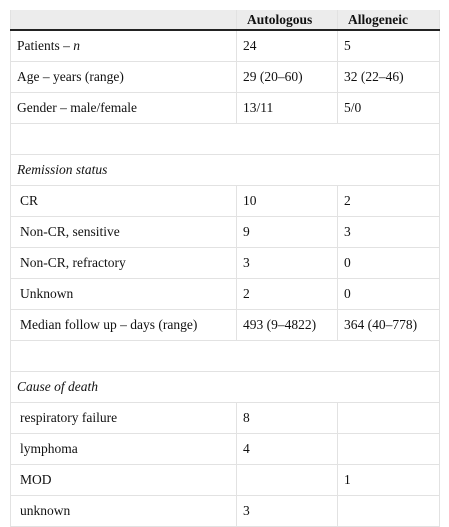 The width and height of the screenshot is (449, 527). Describe the element at coordinates (246, 417) in the screenshot. I see `cell-text: 8` at that location.